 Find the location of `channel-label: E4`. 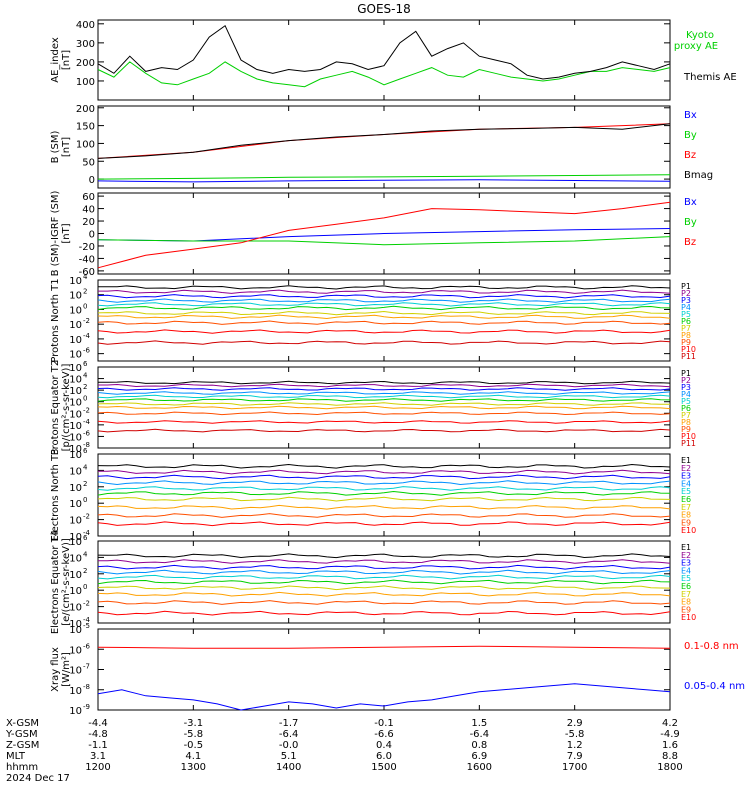

channel-label: E4 is located at coordinates (686, 570).